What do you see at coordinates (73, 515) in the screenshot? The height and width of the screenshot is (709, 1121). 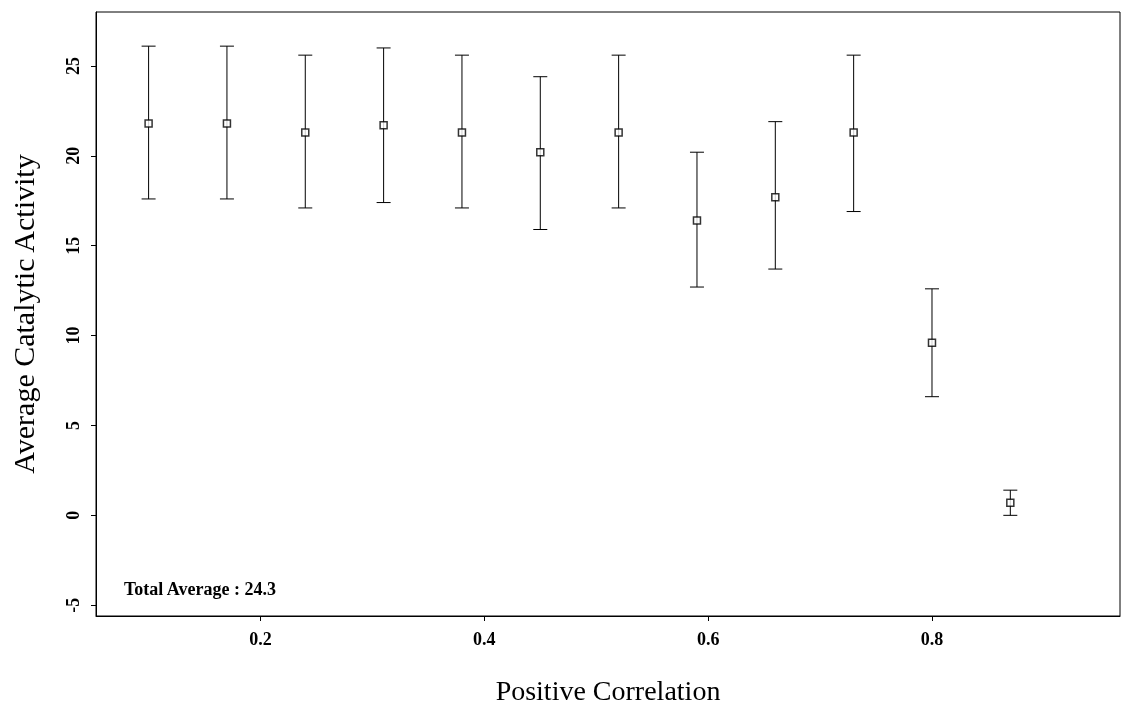 I see `y-tick-label: 0` at bounding box center [73, 515].